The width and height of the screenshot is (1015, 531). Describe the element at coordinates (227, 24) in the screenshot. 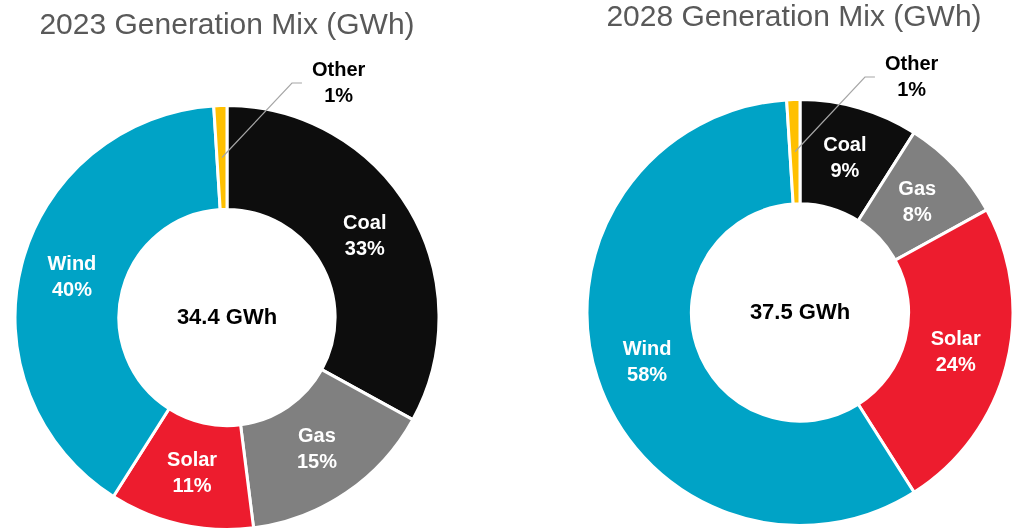

I see `chart-title: 2023 Generation Mix (GWh)` at that location.